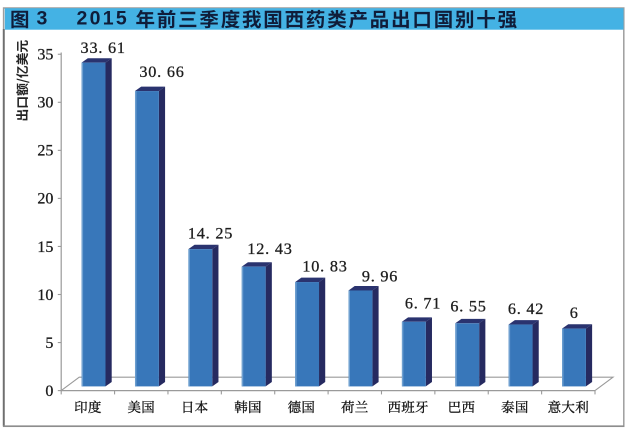 Image resolution: width=640 pixels, height=435 pixels. What do you see at coordinates (380, 277) in the screenshot?
I see `svg-text: 9. 96` at bounding box center [380, 277].